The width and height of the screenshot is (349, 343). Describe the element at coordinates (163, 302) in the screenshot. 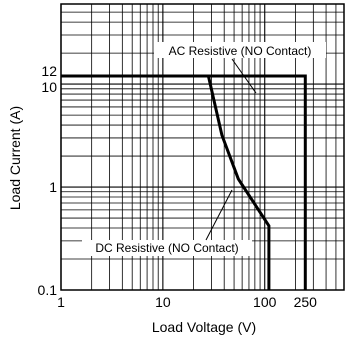

I see `x-tick-label: 10` at that location.